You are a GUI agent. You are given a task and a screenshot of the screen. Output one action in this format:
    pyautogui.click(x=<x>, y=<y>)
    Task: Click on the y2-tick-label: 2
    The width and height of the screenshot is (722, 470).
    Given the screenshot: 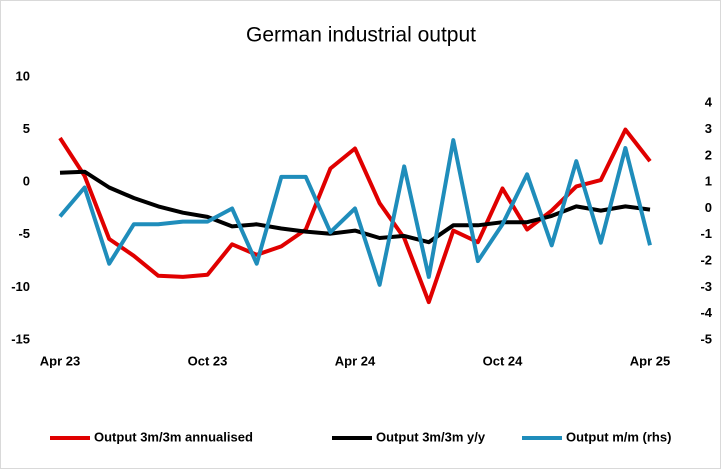 What is the action you would take?
    pyautogui.click(x=708, y=154)
    